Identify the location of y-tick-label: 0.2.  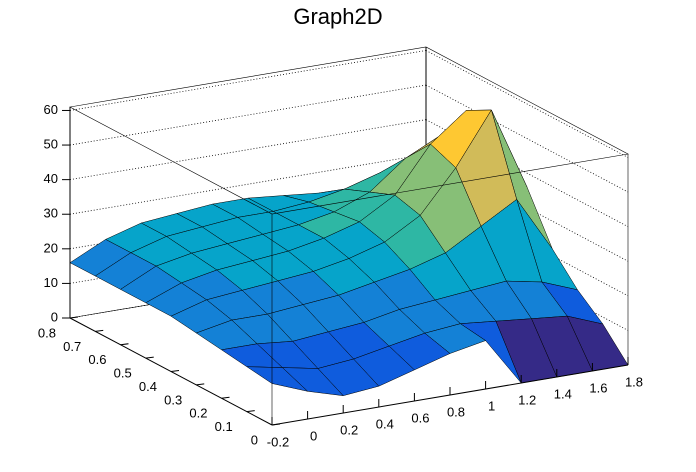
(198, 413).